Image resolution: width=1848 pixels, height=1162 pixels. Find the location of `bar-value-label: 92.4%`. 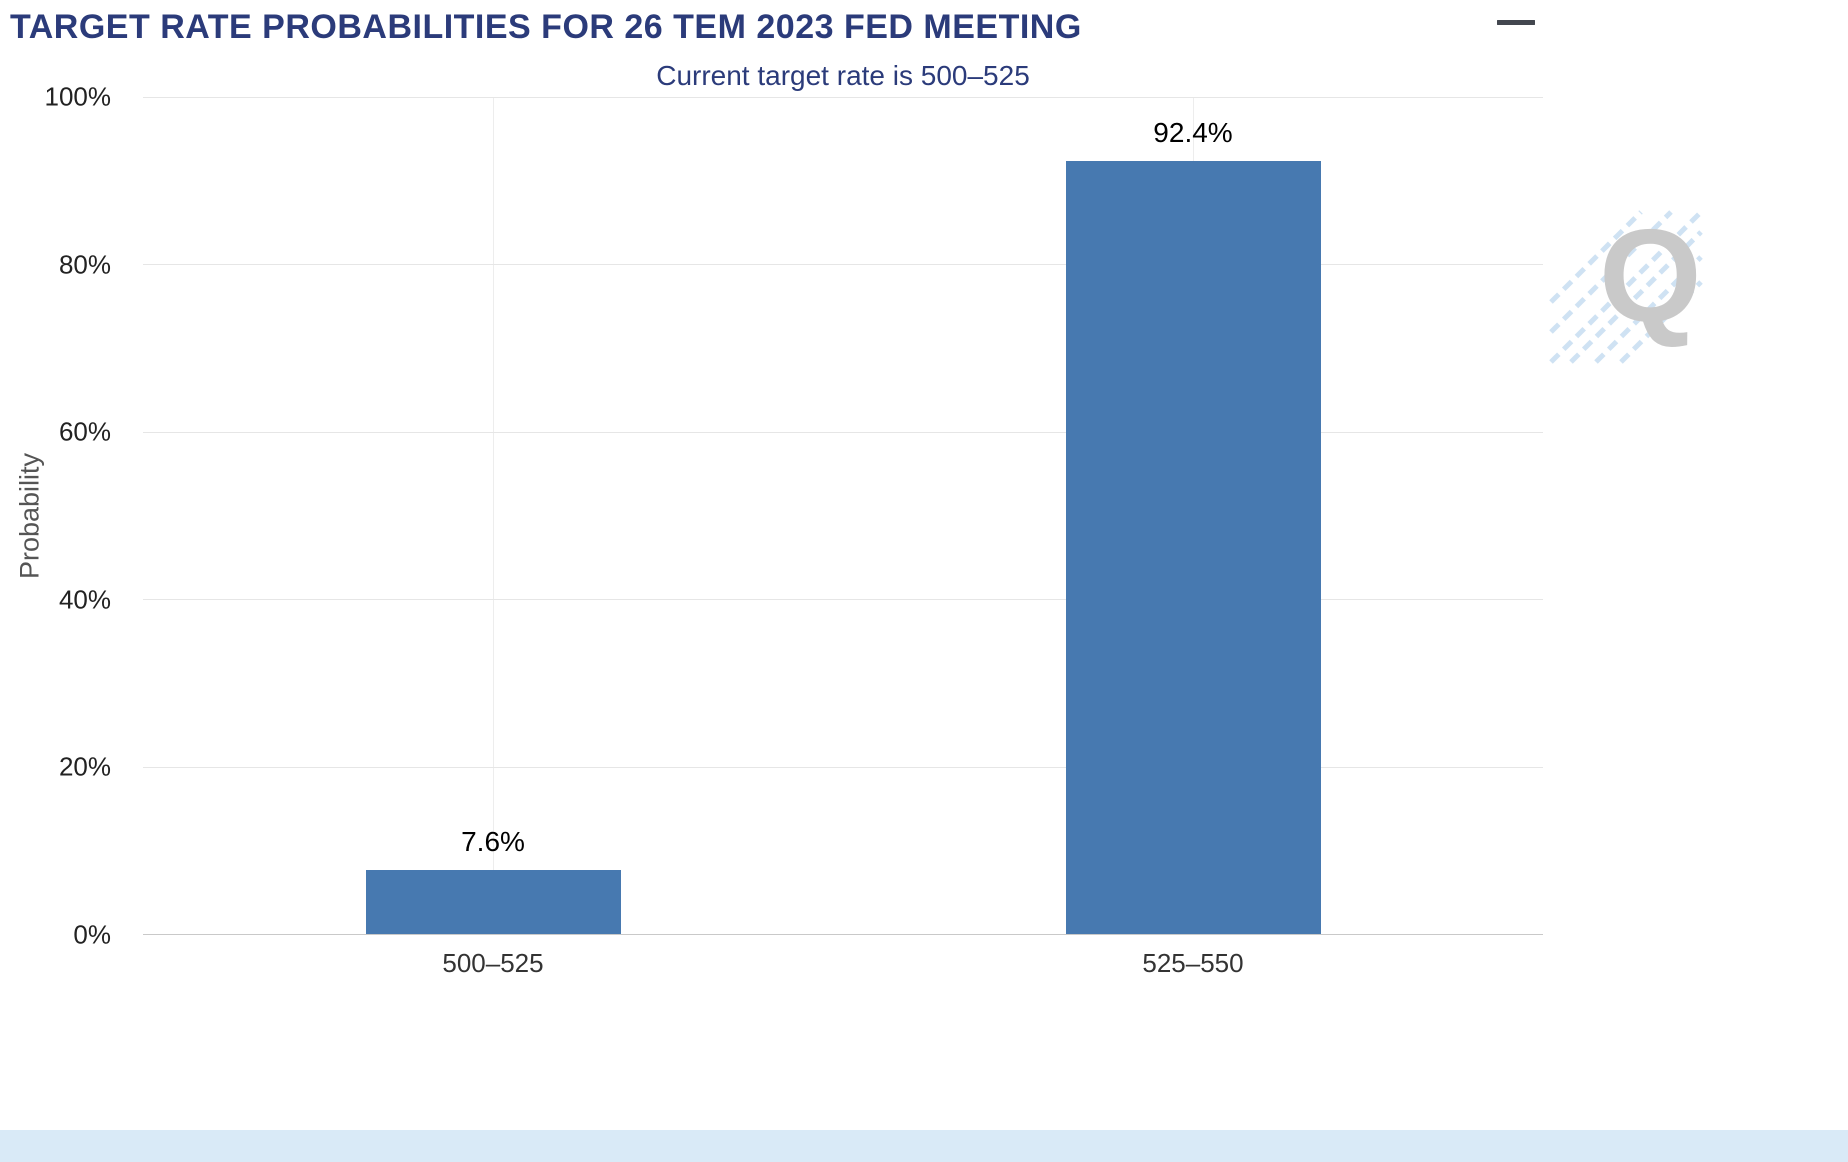

bar-value-label: 92.4% is located at coordinates (1193, 132).